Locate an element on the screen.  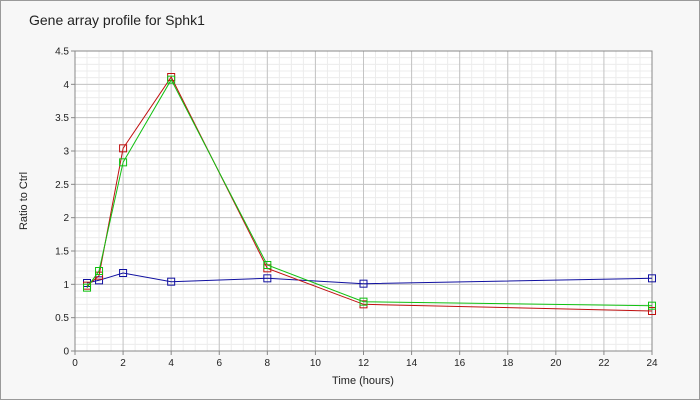
x-tick-label: 8 is located at coordinates (268, 363).